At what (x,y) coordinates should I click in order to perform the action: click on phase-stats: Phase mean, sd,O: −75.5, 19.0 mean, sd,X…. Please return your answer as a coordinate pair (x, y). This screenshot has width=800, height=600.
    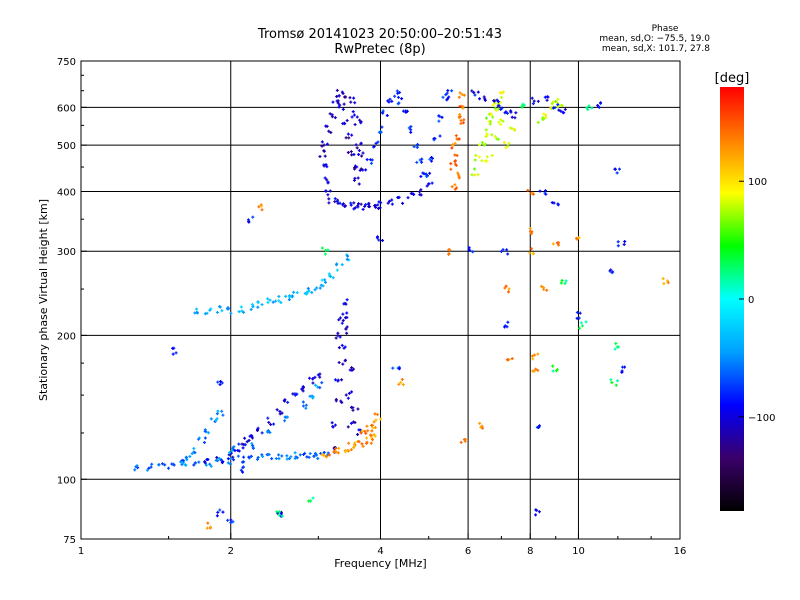
    Looking at the image, I should click on (650, 39).